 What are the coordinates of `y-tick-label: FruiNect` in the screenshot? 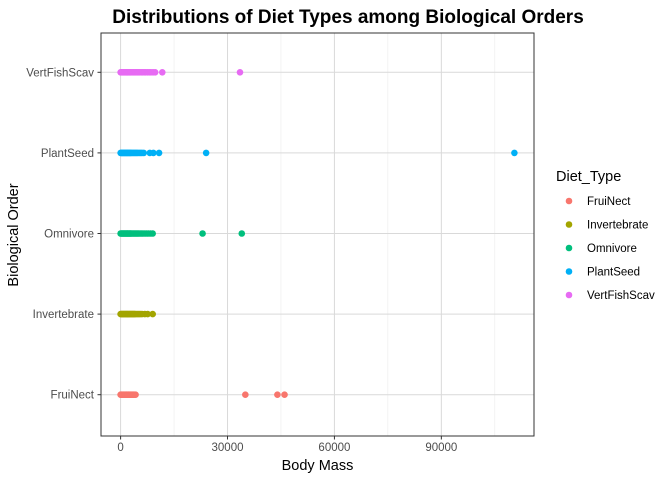 It's located at (73, 396).